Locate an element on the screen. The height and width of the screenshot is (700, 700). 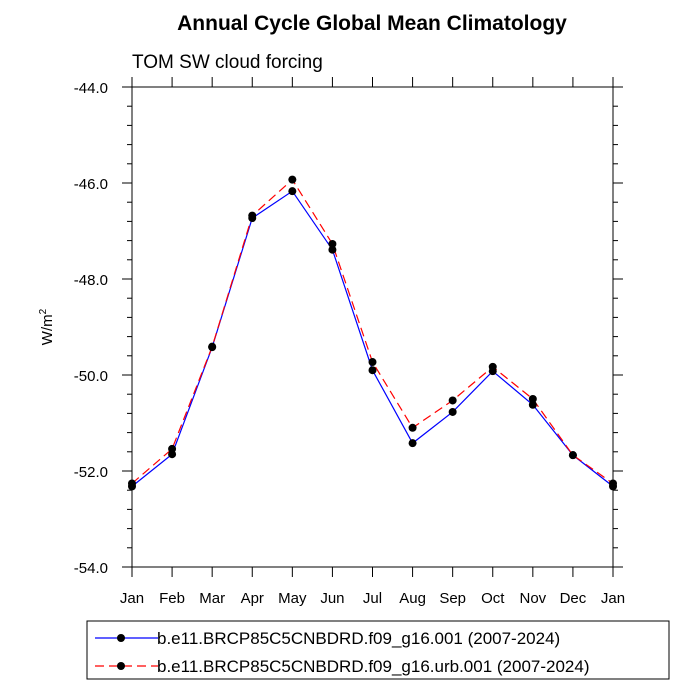
chart-subtitle: TOM SW cloud forcing is located at coordinates (227, 62).